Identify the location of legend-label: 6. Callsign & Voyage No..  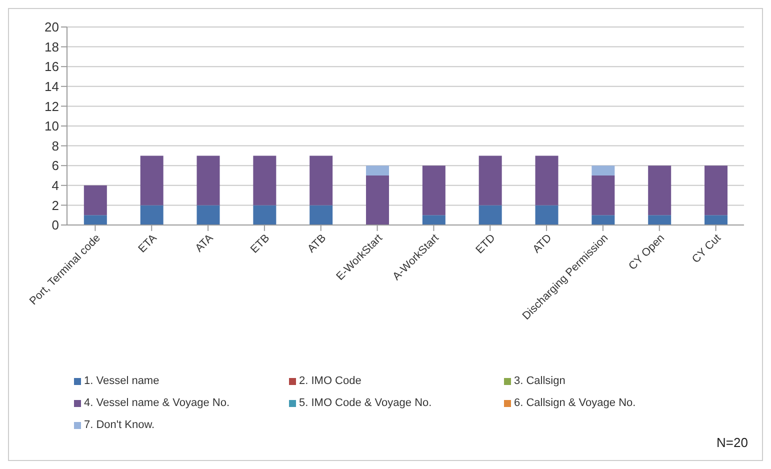
(575, 403).